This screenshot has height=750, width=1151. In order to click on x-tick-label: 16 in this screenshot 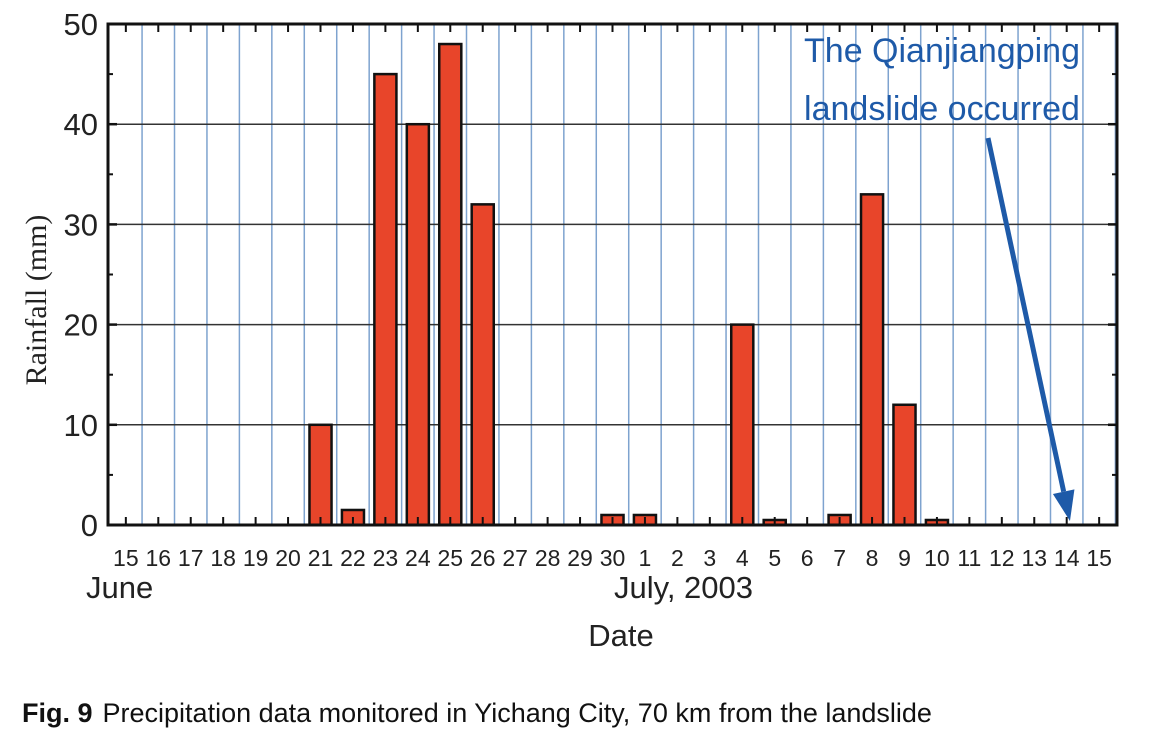, I will do `click(158, 558)`.